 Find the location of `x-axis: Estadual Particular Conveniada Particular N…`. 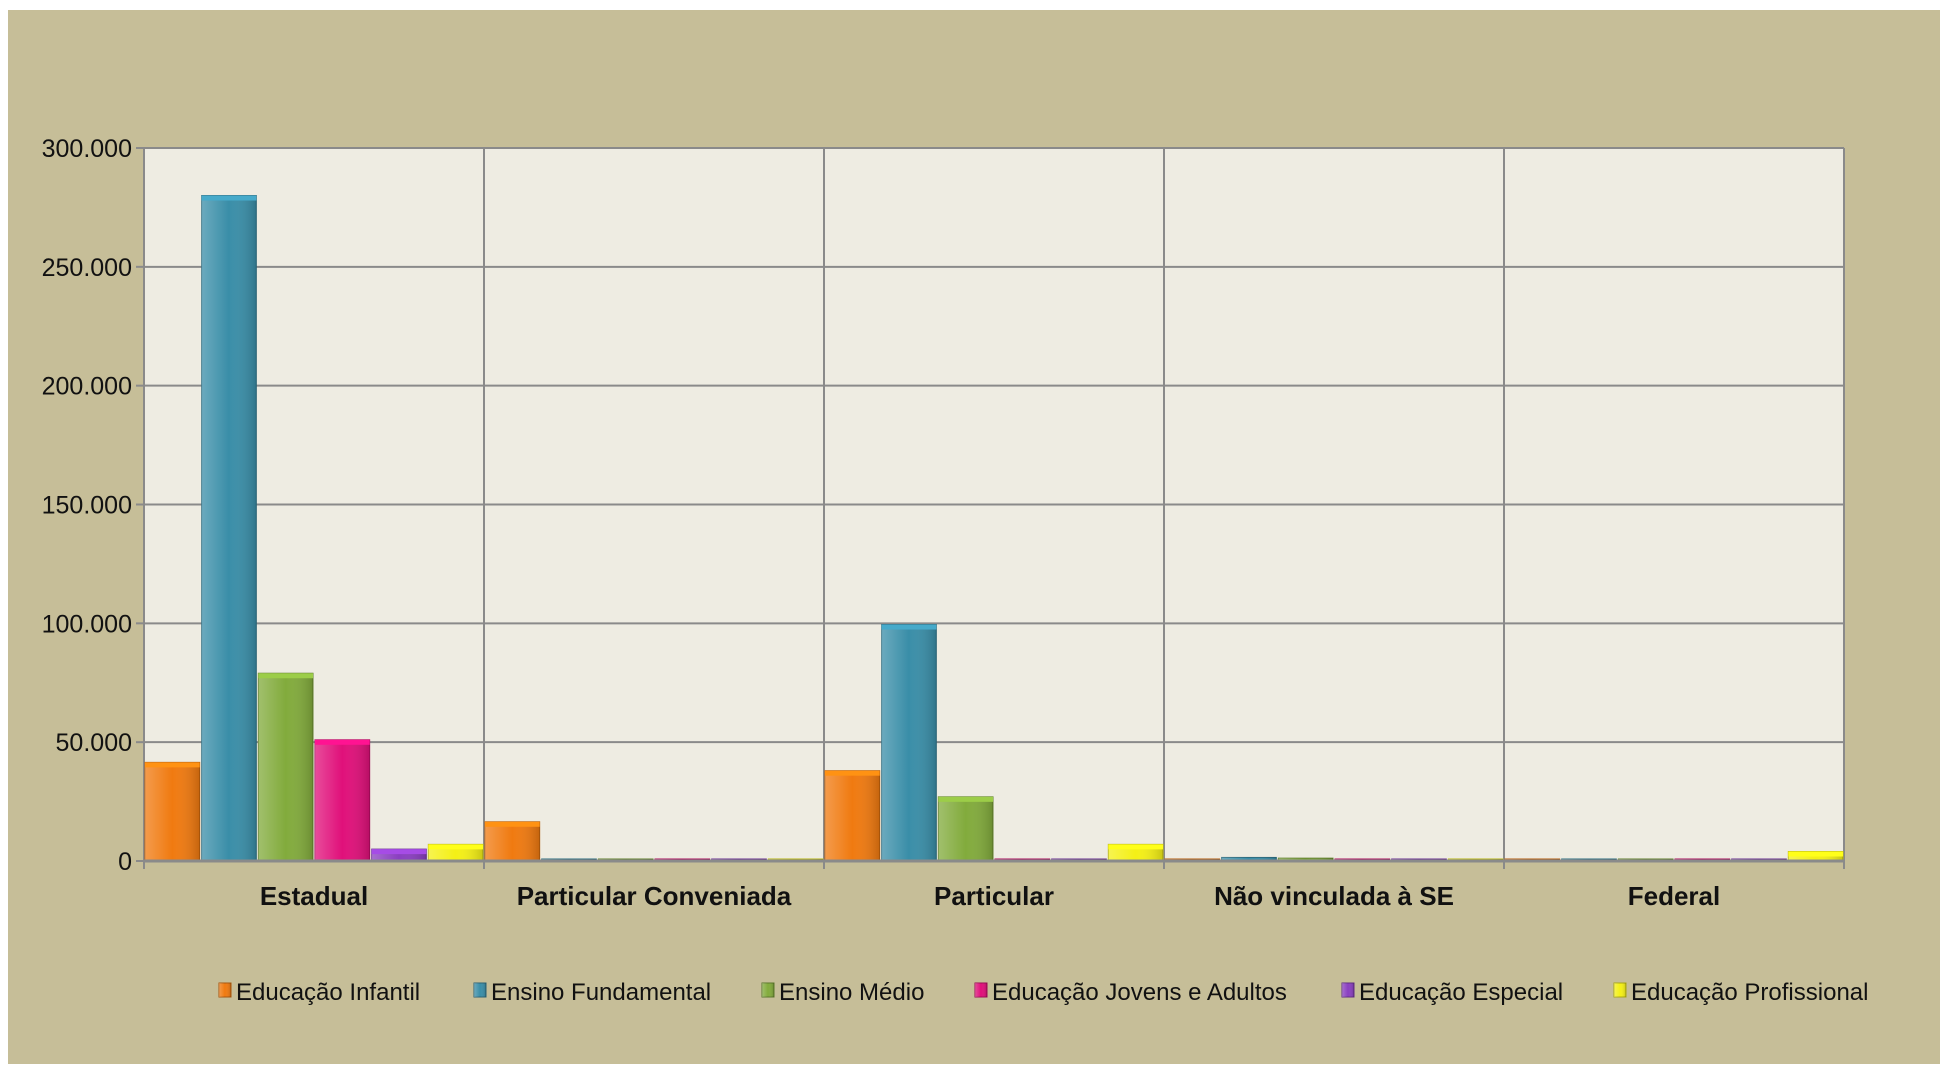

x-axis: Estadual Particular Conveniada Particular N… is located at coordinates (994, 885).